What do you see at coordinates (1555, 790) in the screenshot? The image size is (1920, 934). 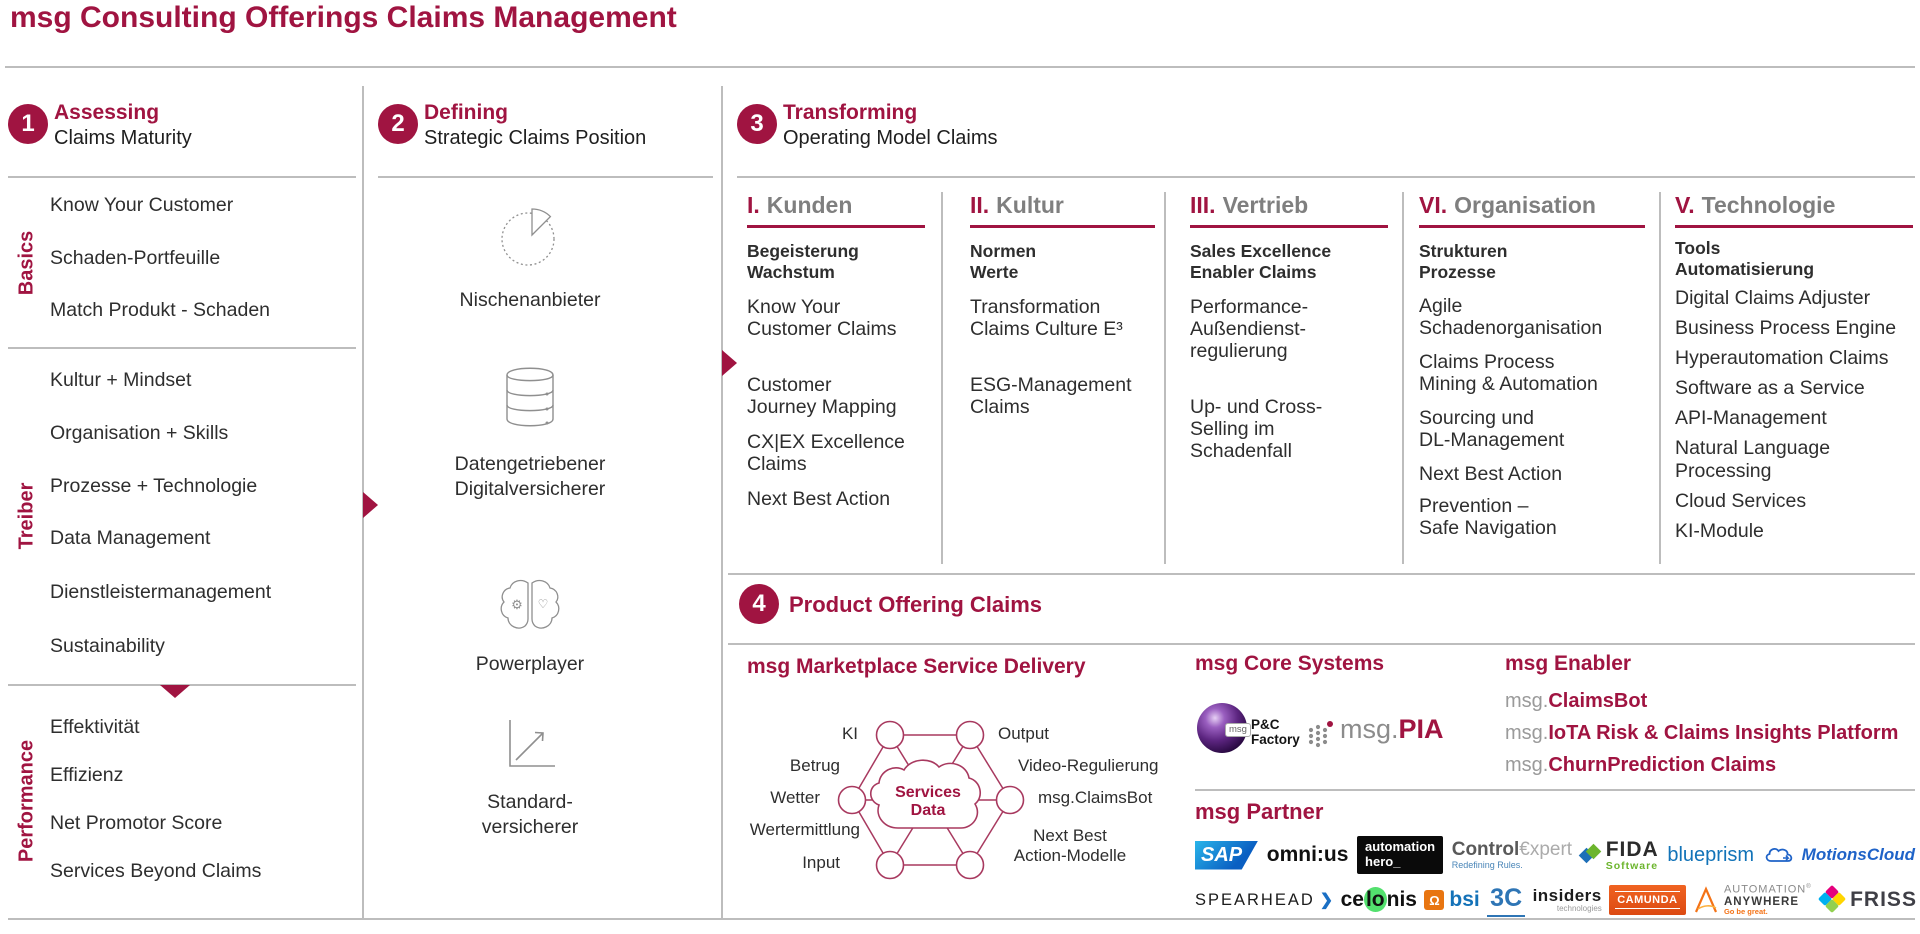 I see `partner-divider` at bounding box center [1555, 790].